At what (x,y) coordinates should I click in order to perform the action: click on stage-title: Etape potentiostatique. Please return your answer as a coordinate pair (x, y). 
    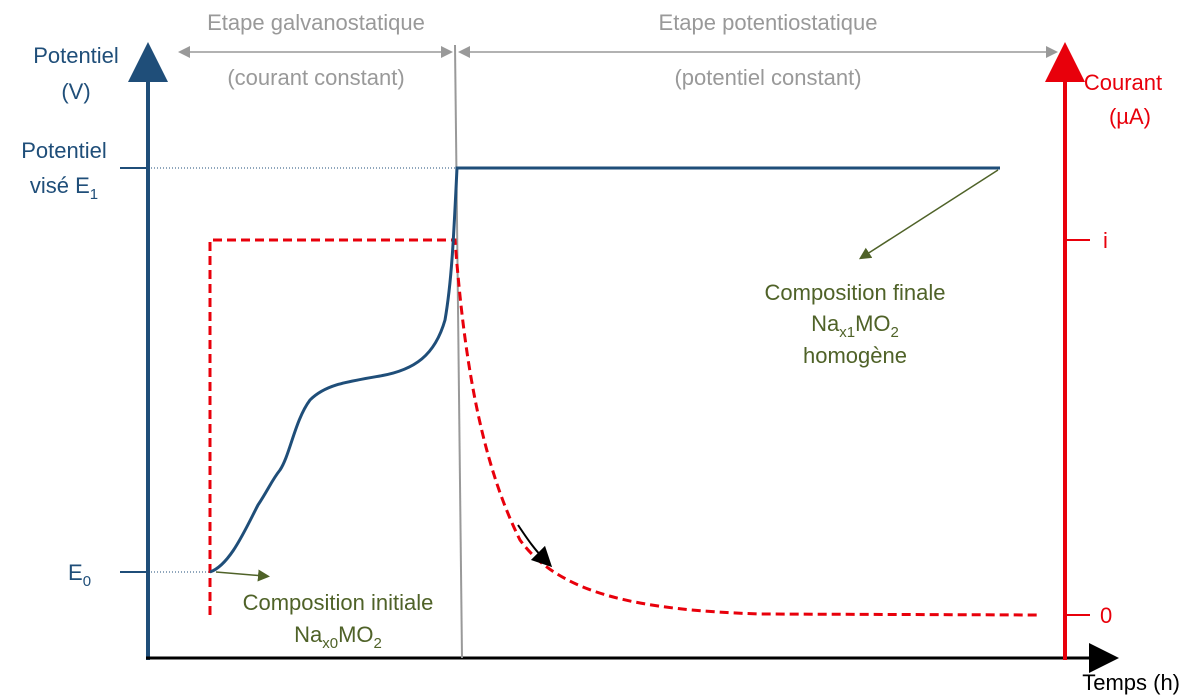
    Looking at the image, I should click on (768, 22).